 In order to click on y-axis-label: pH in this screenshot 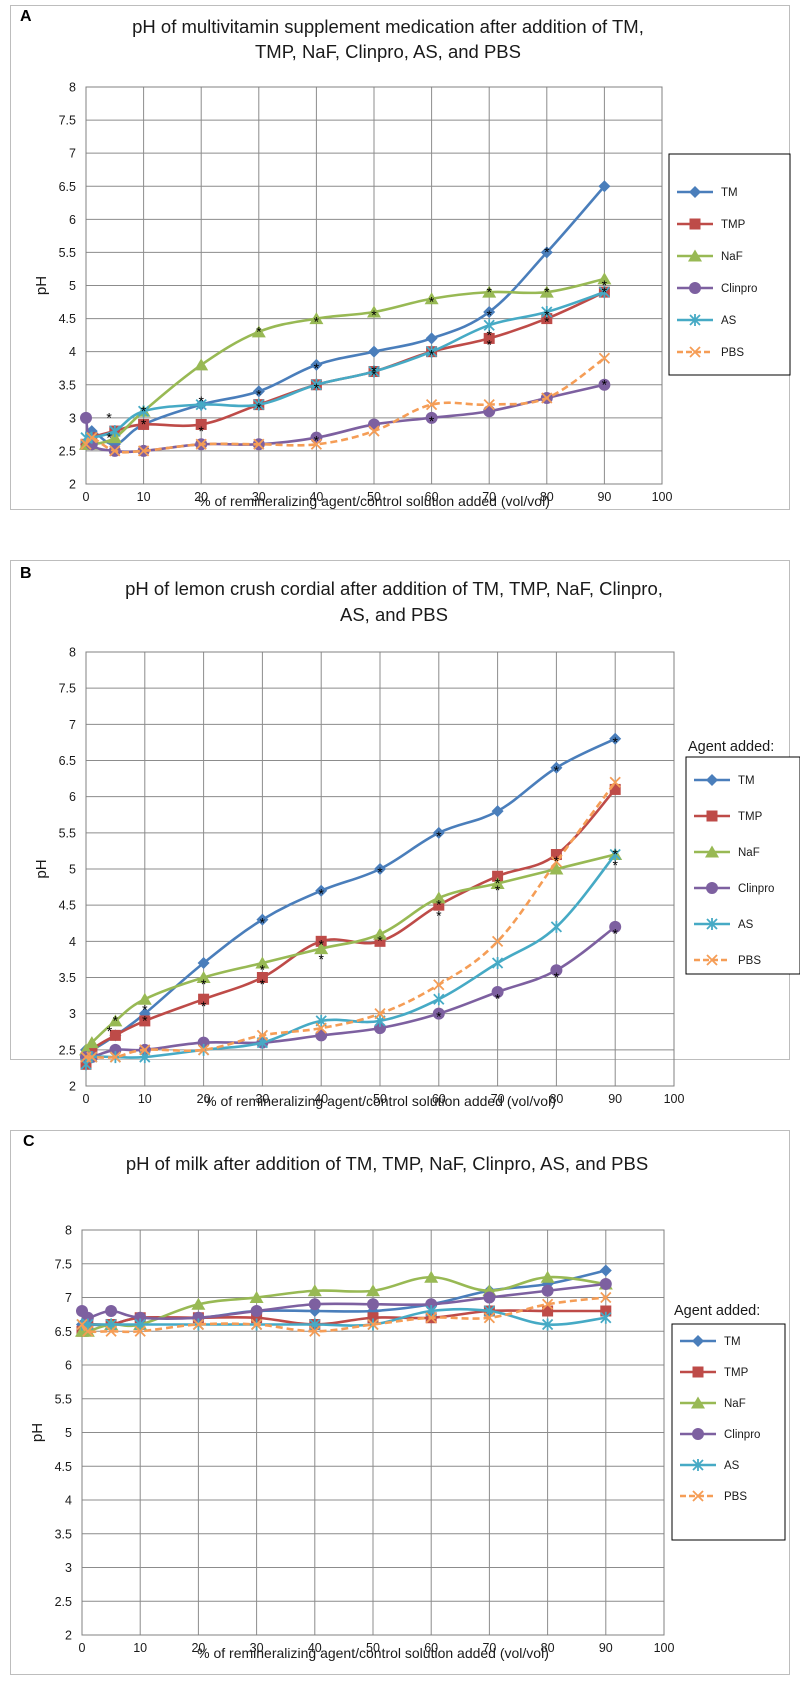, I will do `click(41, 868)`.